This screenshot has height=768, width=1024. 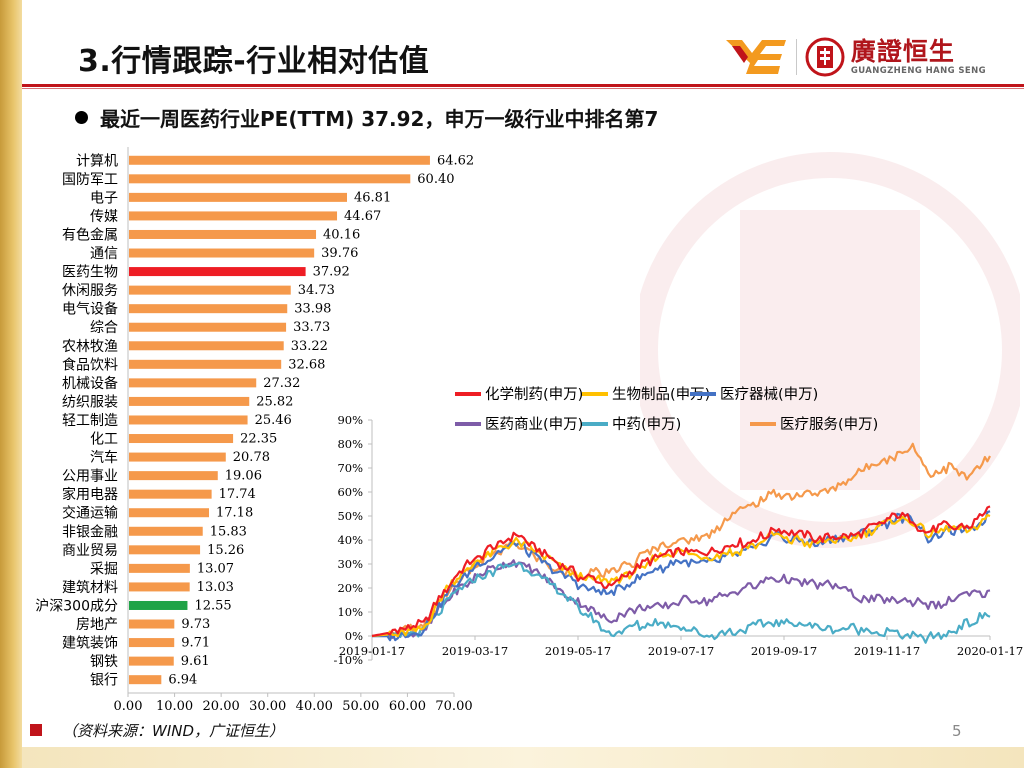 What do you see at coordinates (990, 651) in the screenshot?
I see `line-x-tick-label: 2020-01-17` at bounding box center [990, 651].